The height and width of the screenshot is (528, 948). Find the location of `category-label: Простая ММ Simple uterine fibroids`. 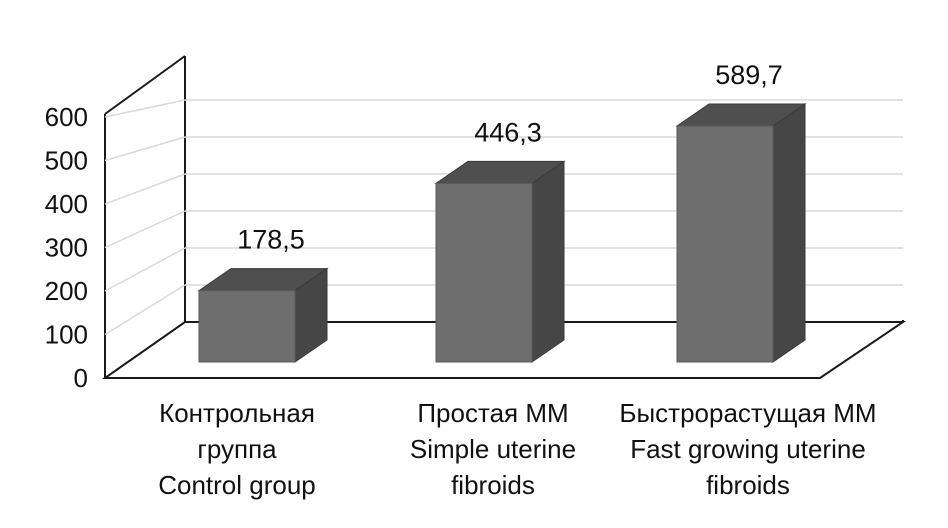

category-label: Простая ММ Simple uterine fibroids is located at coordinates (493, 449).